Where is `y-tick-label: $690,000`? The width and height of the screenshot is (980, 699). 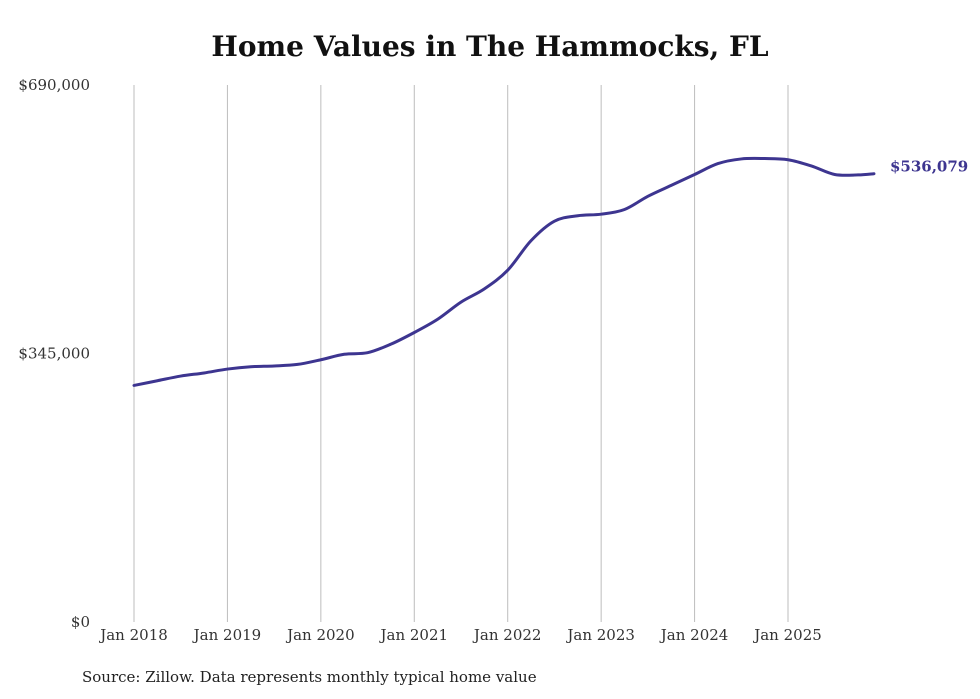
y-tick-label: $690,000 is located at coordinates (54, 85).